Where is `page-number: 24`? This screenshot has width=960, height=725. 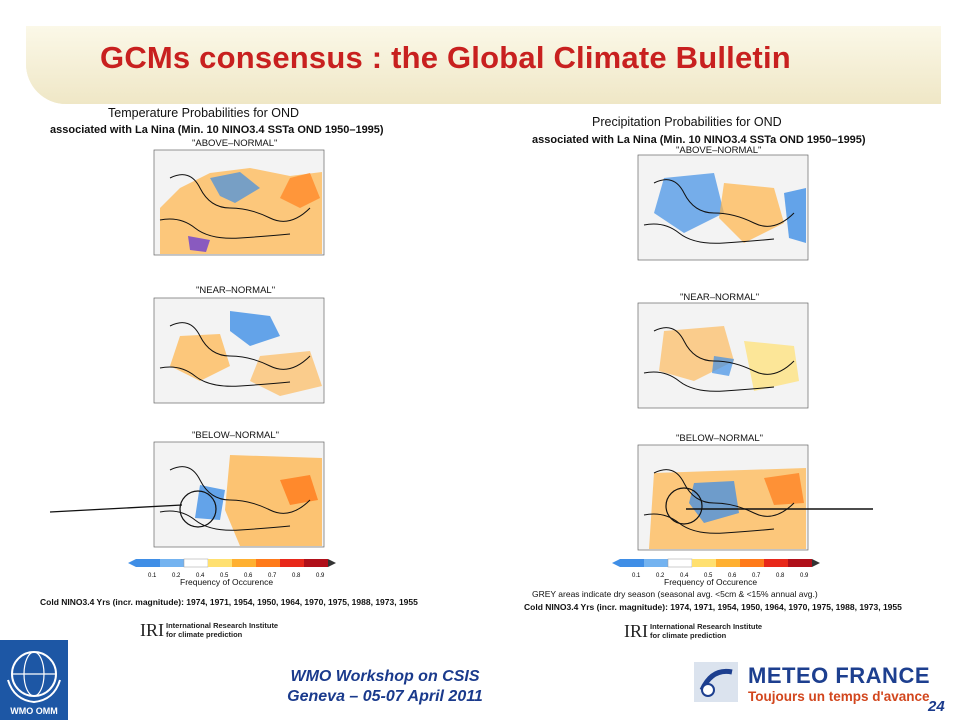 page-number: 24 is located at coordinates (936, 706).